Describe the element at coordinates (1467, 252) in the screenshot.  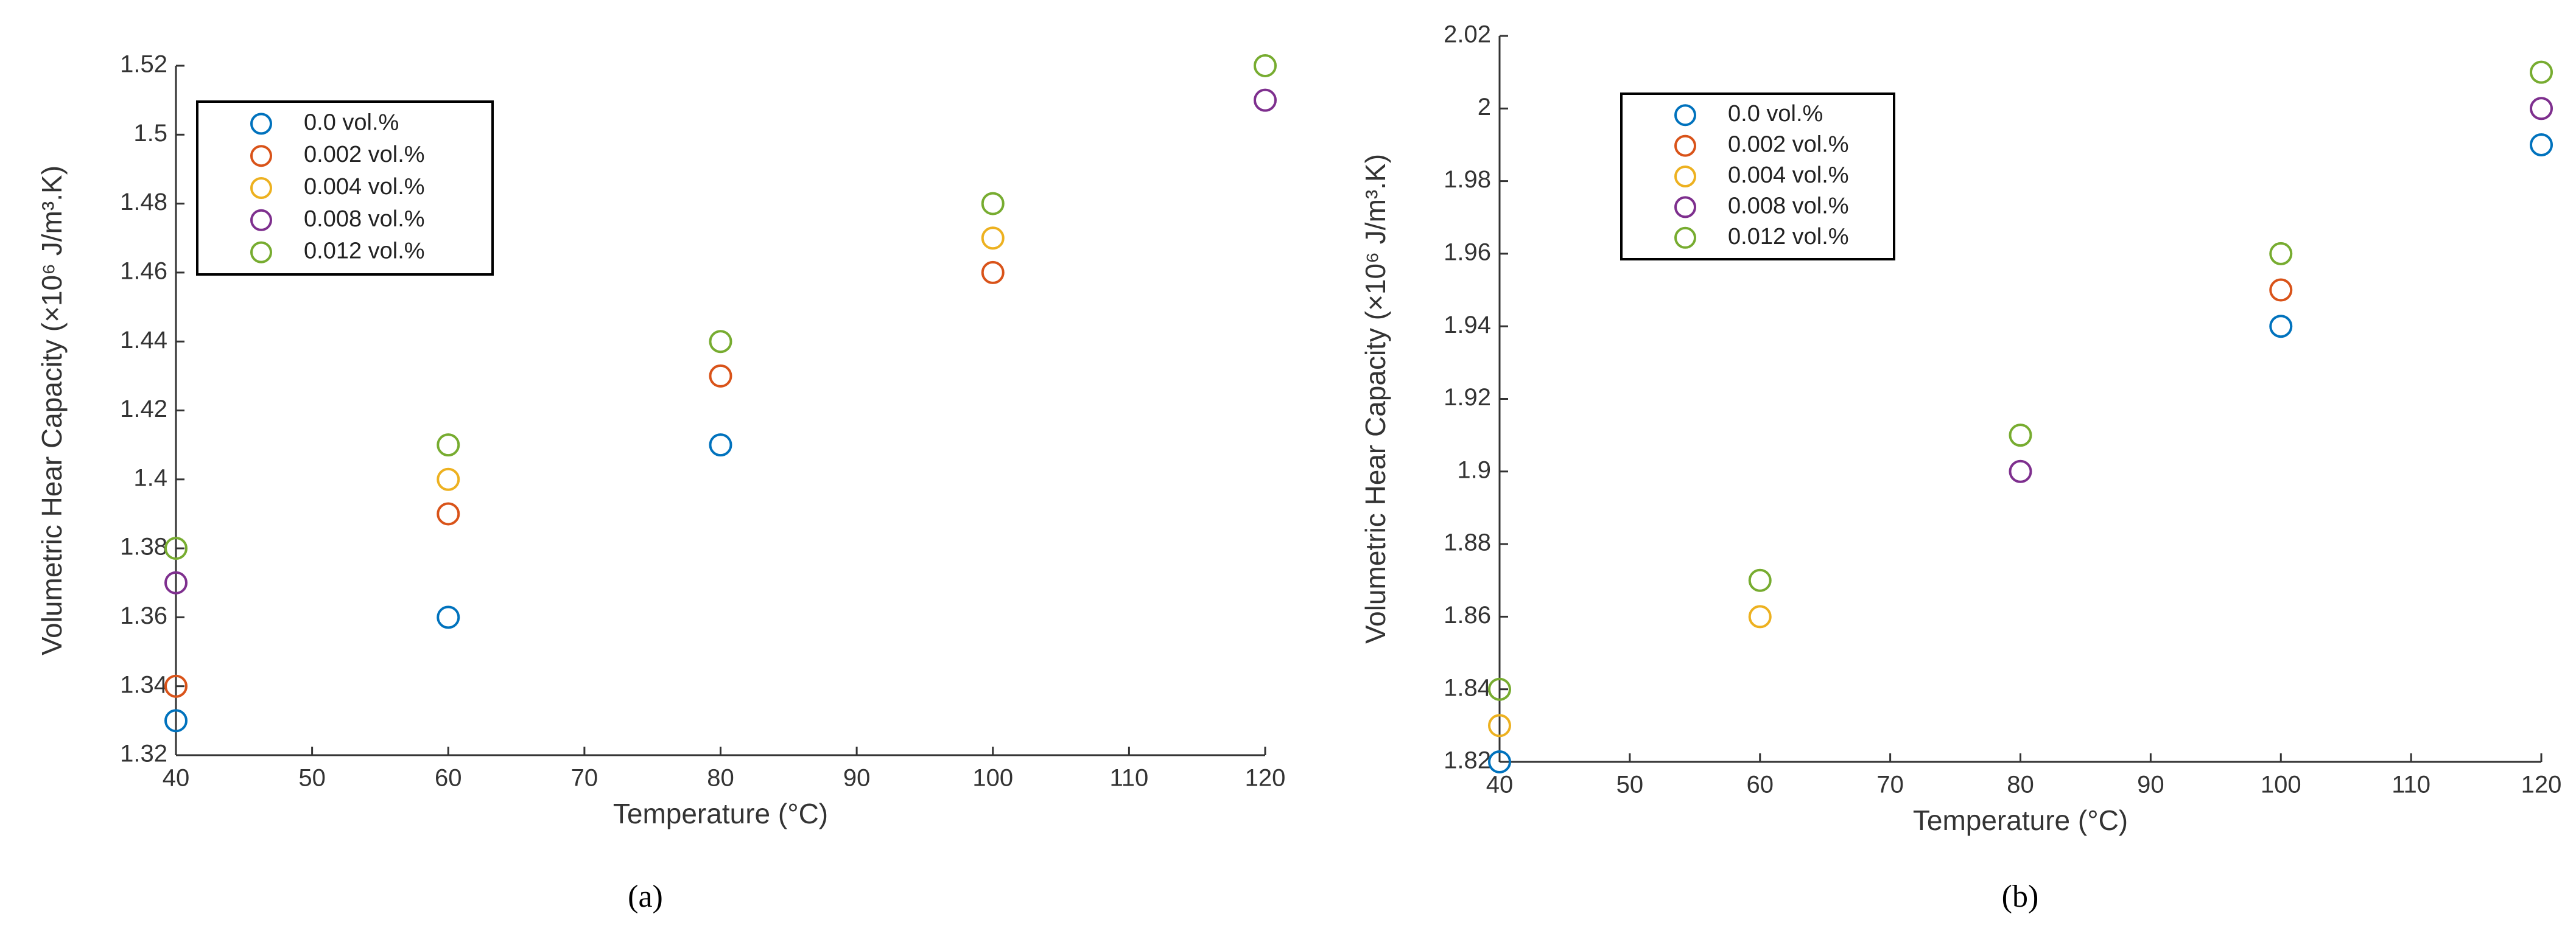
I see `y-tick-label: 1.96` at that location.